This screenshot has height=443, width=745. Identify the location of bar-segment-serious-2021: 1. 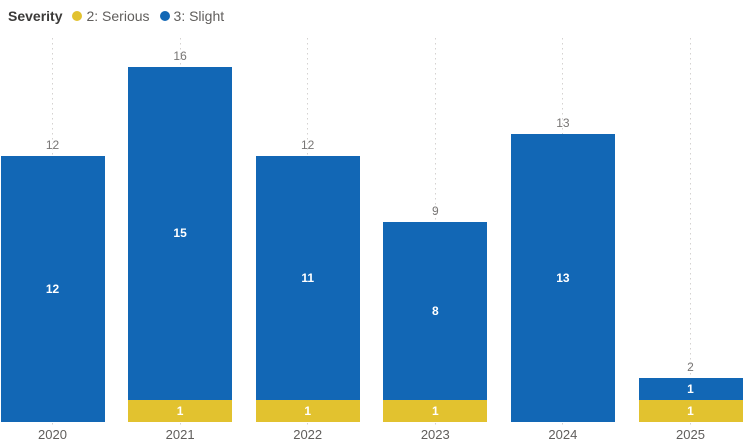
(180, 410).